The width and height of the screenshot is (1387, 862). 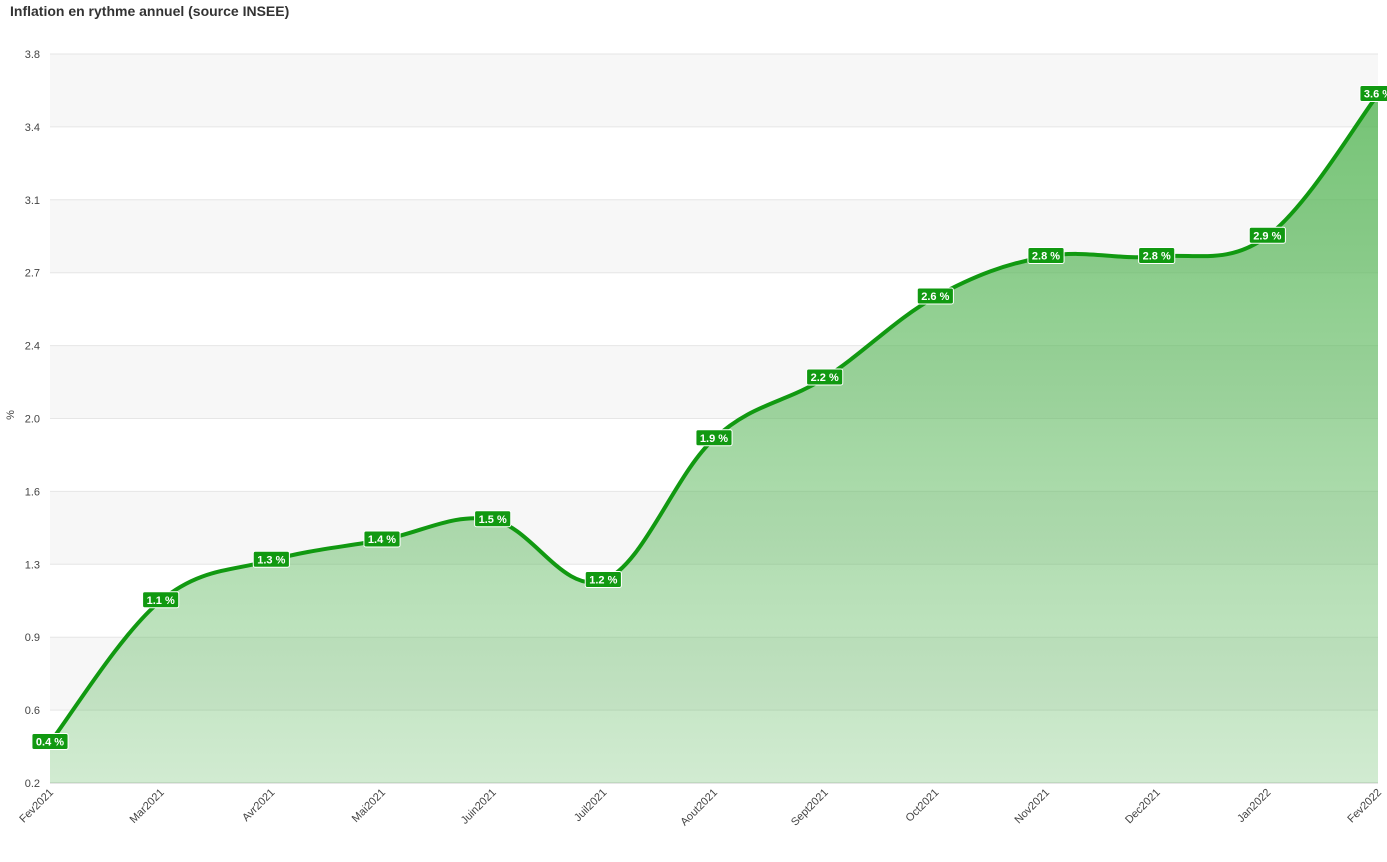 I want to click on x-tick-label: Fev2022, so click(x=1364, y=806).